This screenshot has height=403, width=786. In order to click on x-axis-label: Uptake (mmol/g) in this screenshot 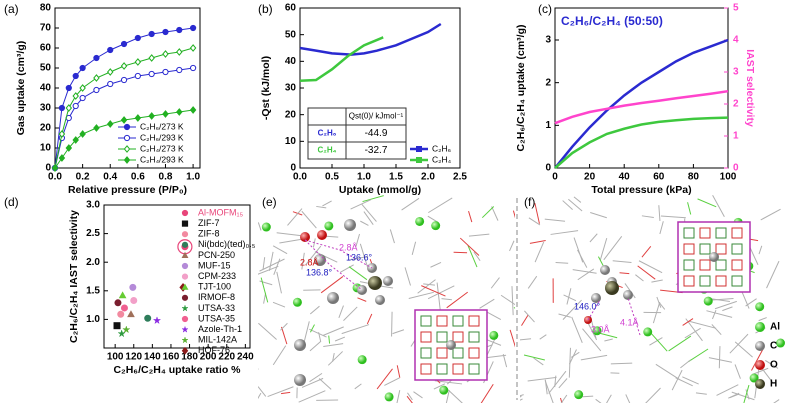, I will do `click(380, 190)`.